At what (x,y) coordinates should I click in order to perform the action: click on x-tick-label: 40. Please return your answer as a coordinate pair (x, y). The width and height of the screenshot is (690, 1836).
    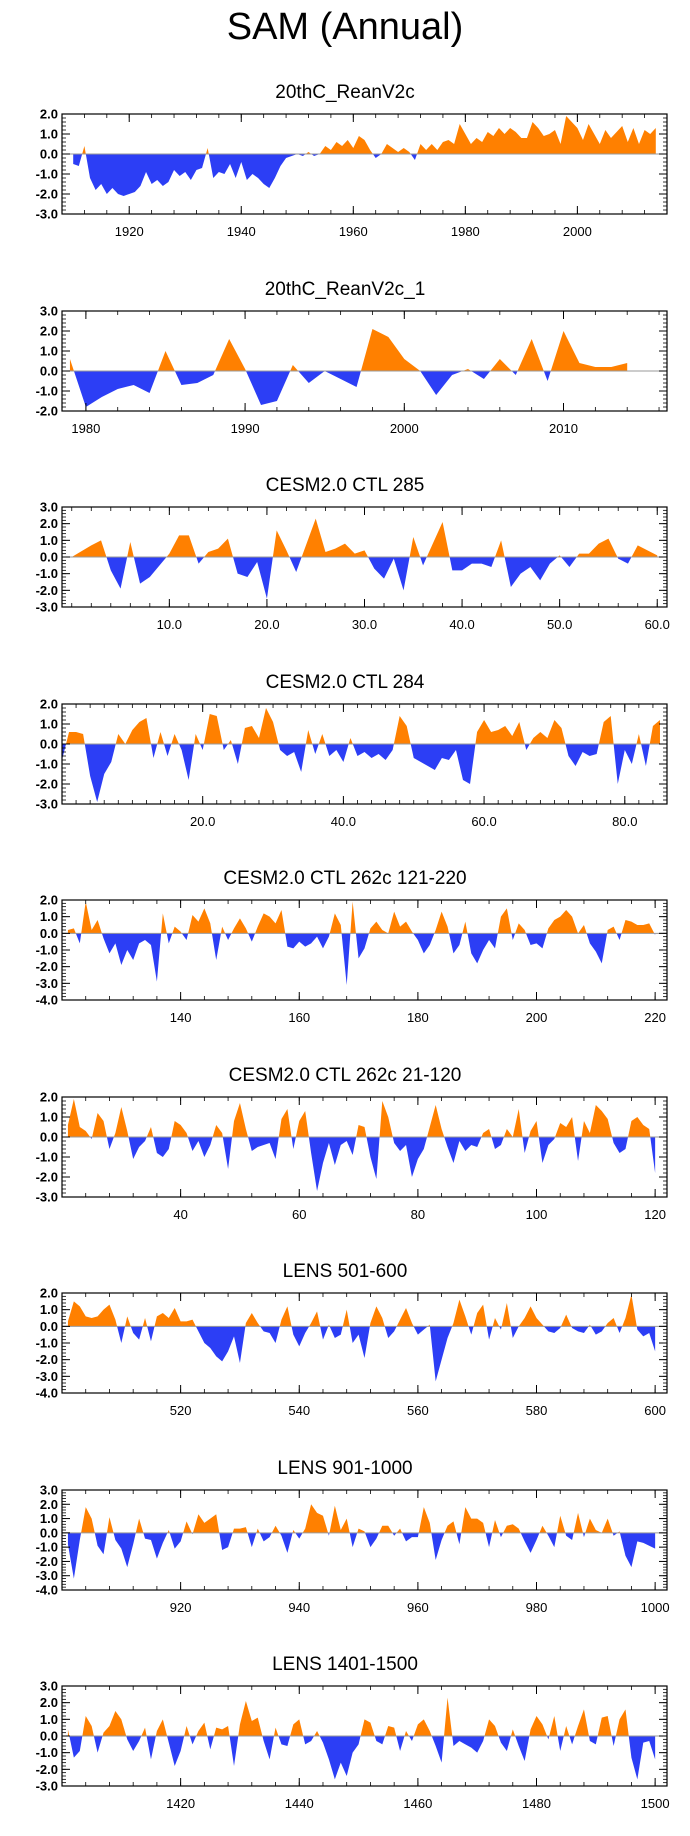
    Looking at the image, I should click on (180, 1214).